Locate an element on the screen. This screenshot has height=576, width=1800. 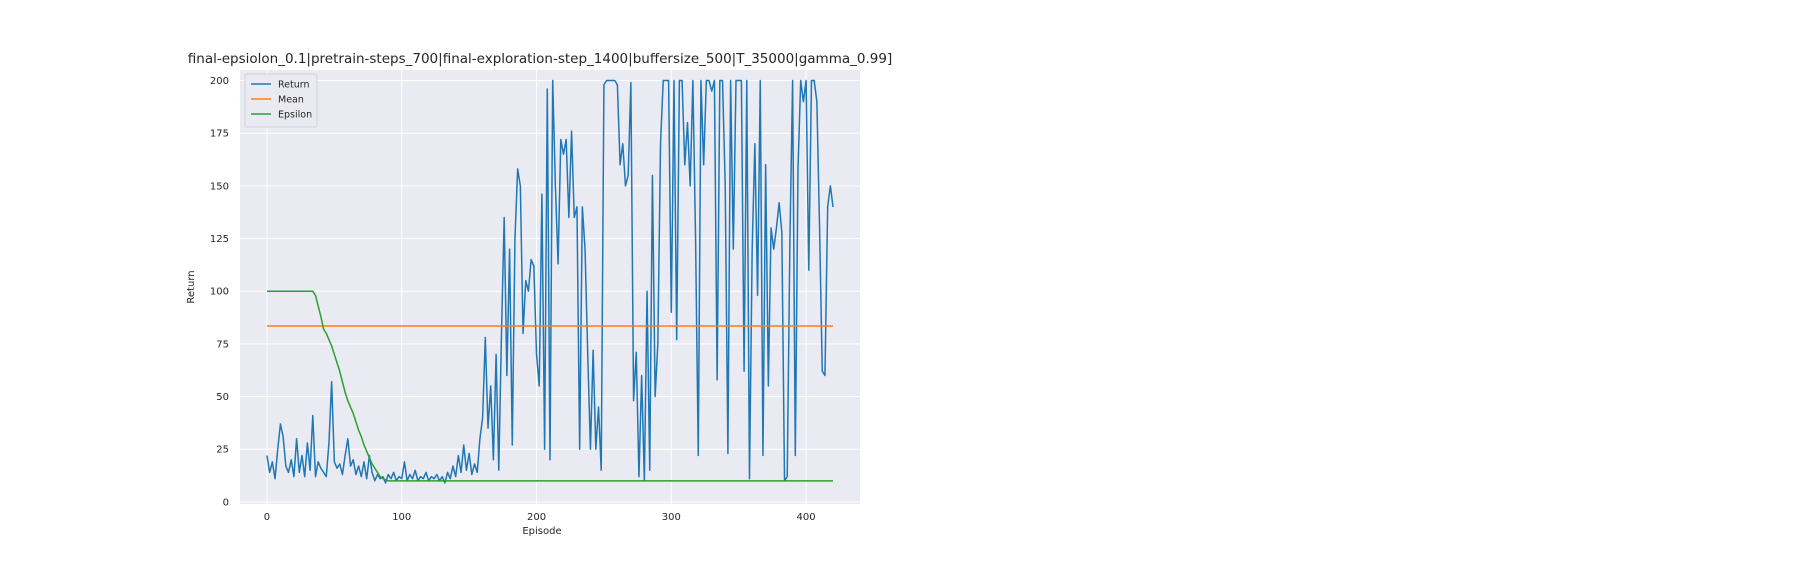
y-tick-label: 150 is located at coordinates (219, 186).